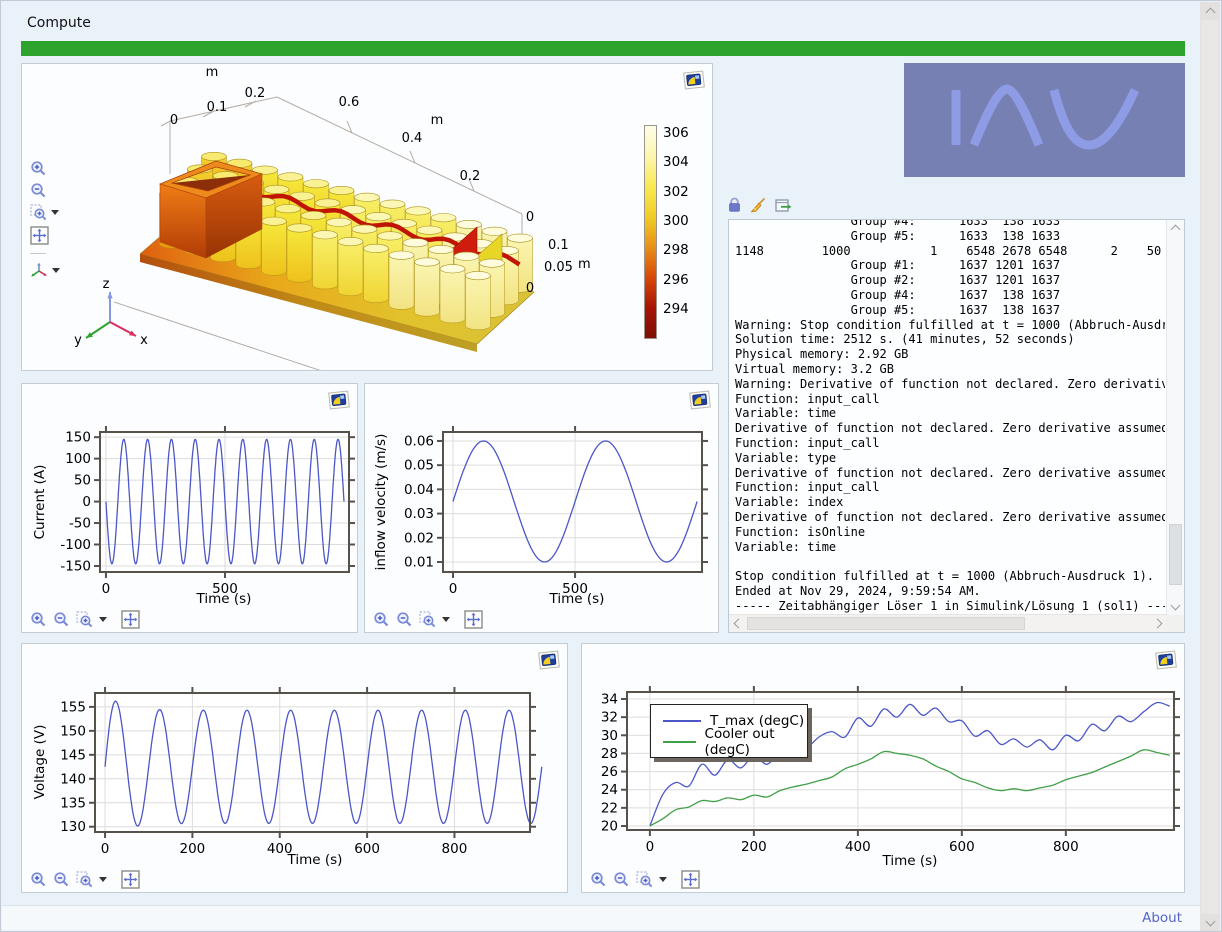 This screenshot has width=1222, height=932. I want to click on plot-toolbar, so click(85, 619).